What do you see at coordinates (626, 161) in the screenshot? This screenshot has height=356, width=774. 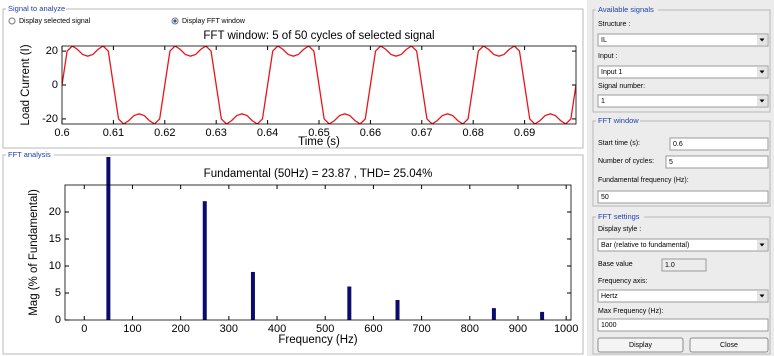 I see `field-label: Number of cycles:` at bounding box center [626, 161].